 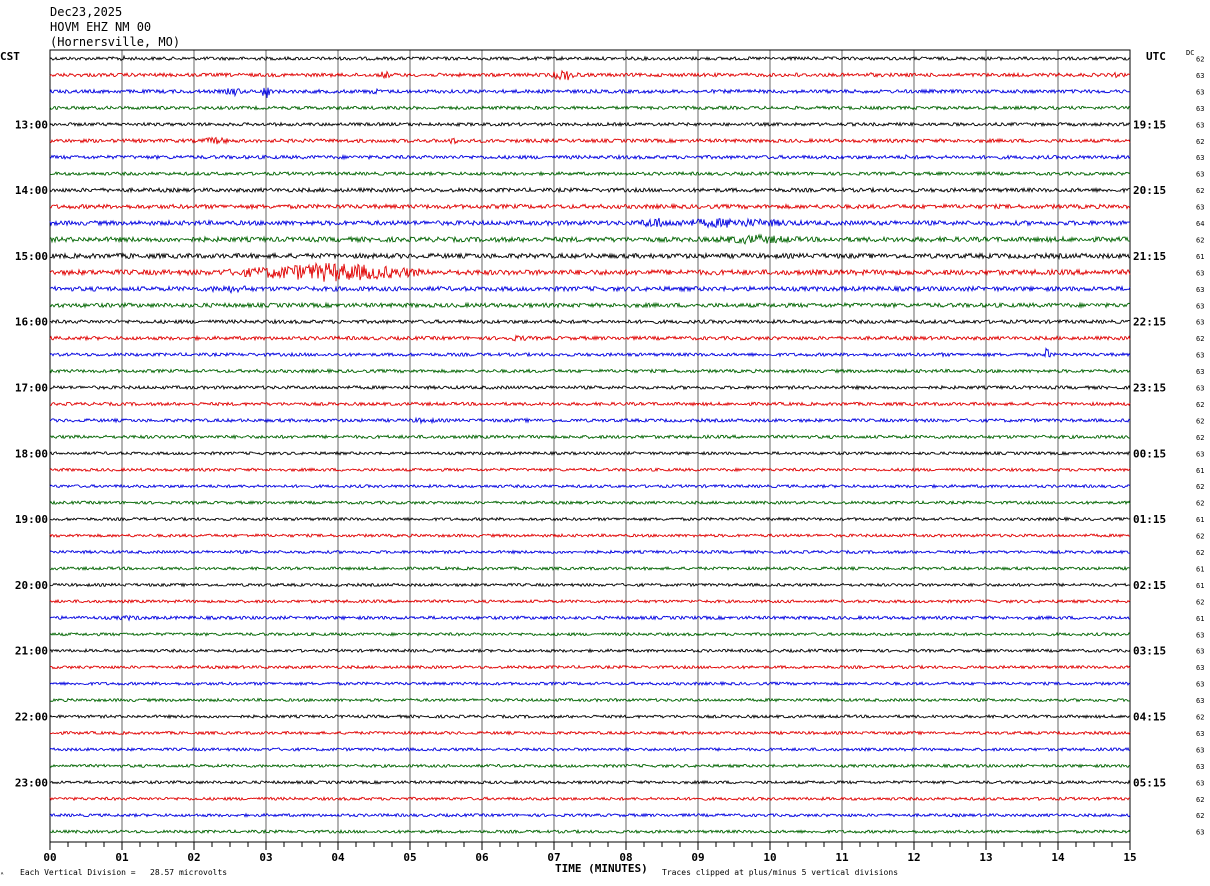 I want to click on x-tick-label: 02, so click(x=193, y=857).